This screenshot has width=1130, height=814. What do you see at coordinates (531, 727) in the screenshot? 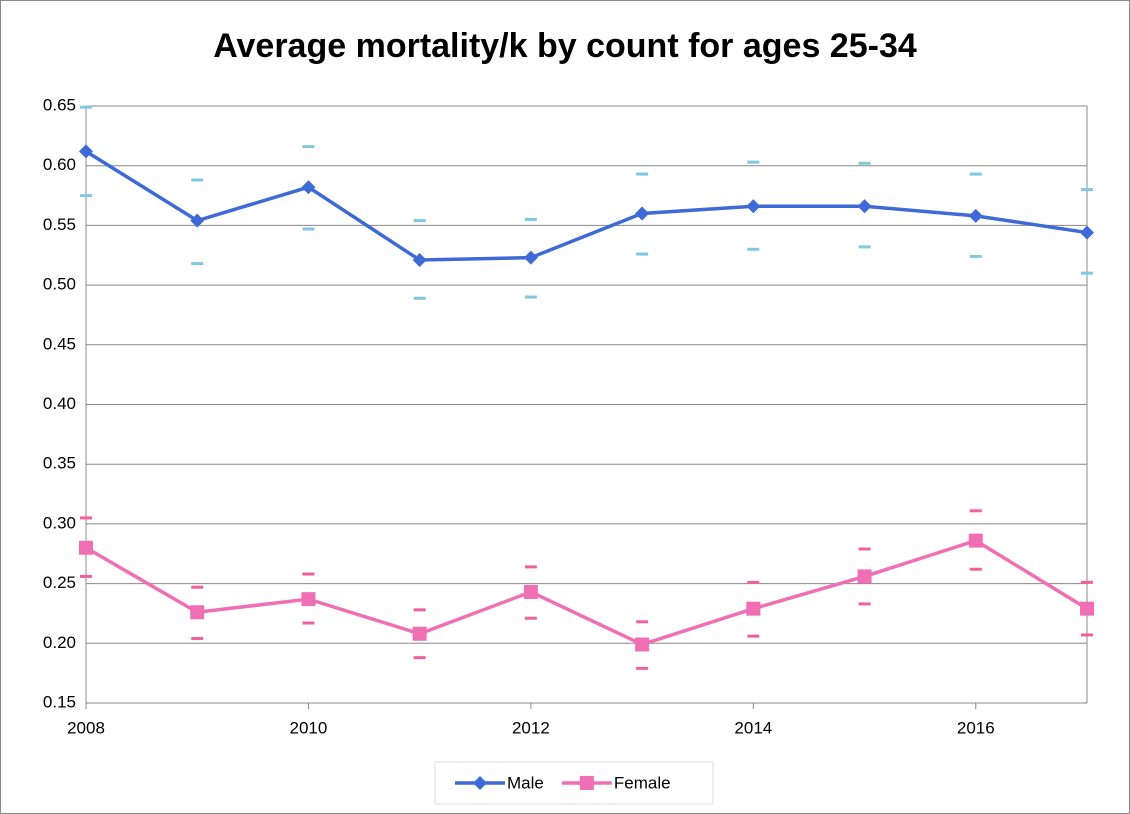
I see `x-tick-label: 2012` at bounding box center [531, 727].